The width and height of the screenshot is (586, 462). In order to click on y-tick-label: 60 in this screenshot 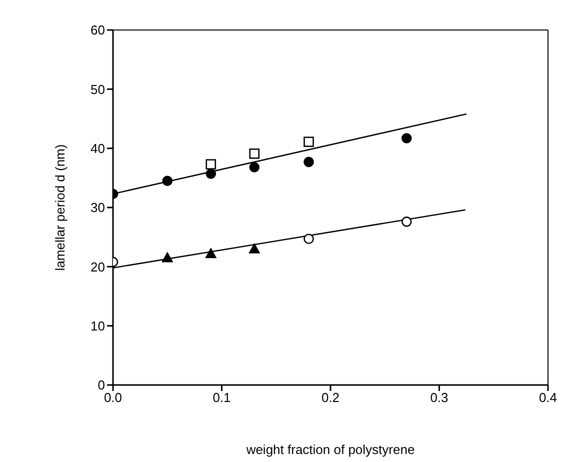, I will do `click(97, 30)`.